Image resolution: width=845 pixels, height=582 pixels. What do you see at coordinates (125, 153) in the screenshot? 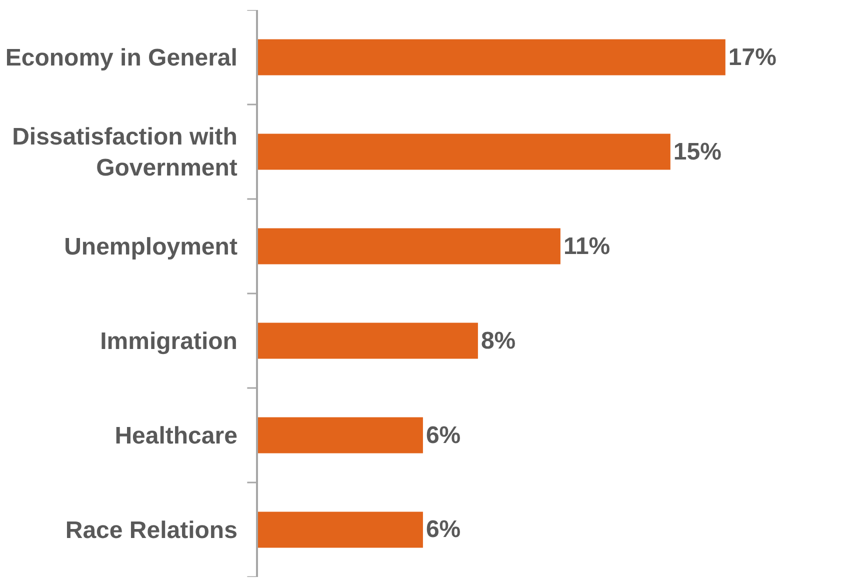
I see `y-tick-label: Dissatisfaction with Government` at bounding box center [125, 153].